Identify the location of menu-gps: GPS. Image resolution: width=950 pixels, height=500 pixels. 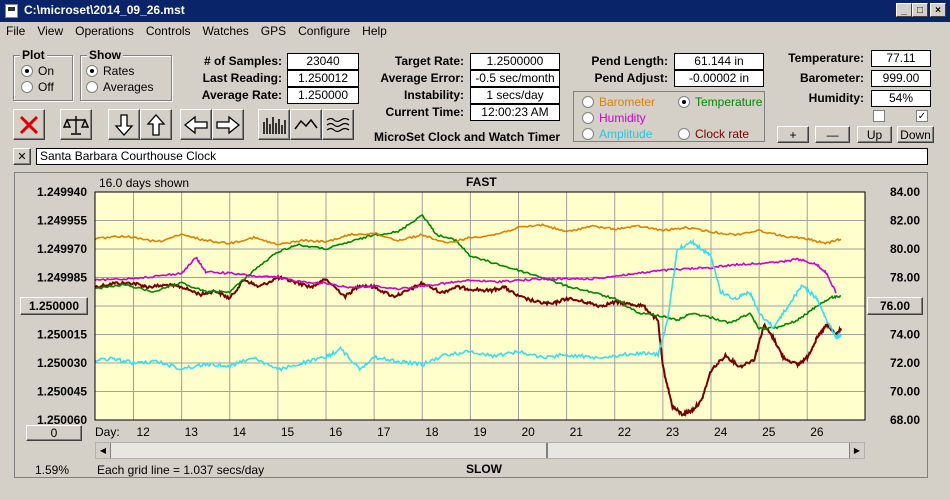
(273, 31).